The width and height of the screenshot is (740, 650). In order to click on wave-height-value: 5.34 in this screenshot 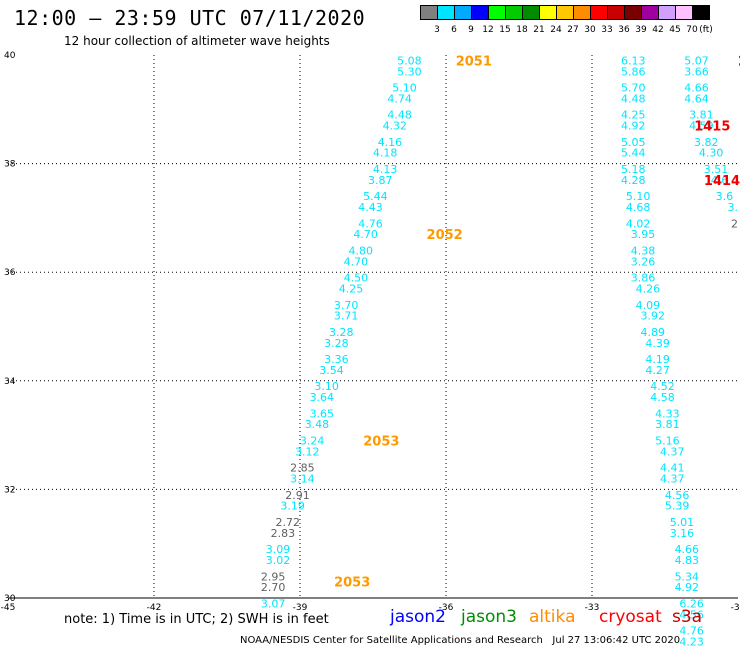, I will do `click(687, 576)`.